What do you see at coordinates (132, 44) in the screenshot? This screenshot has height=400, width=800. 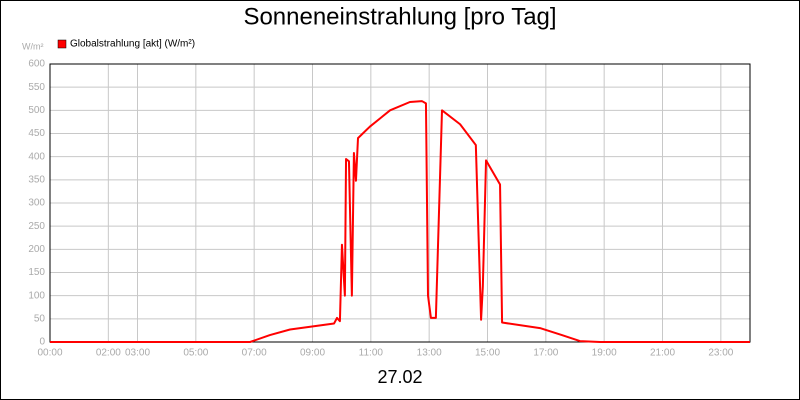 I see `legend-label: Globalstrahlung [akt] (W/m²)` at bounding box center [132, 44].